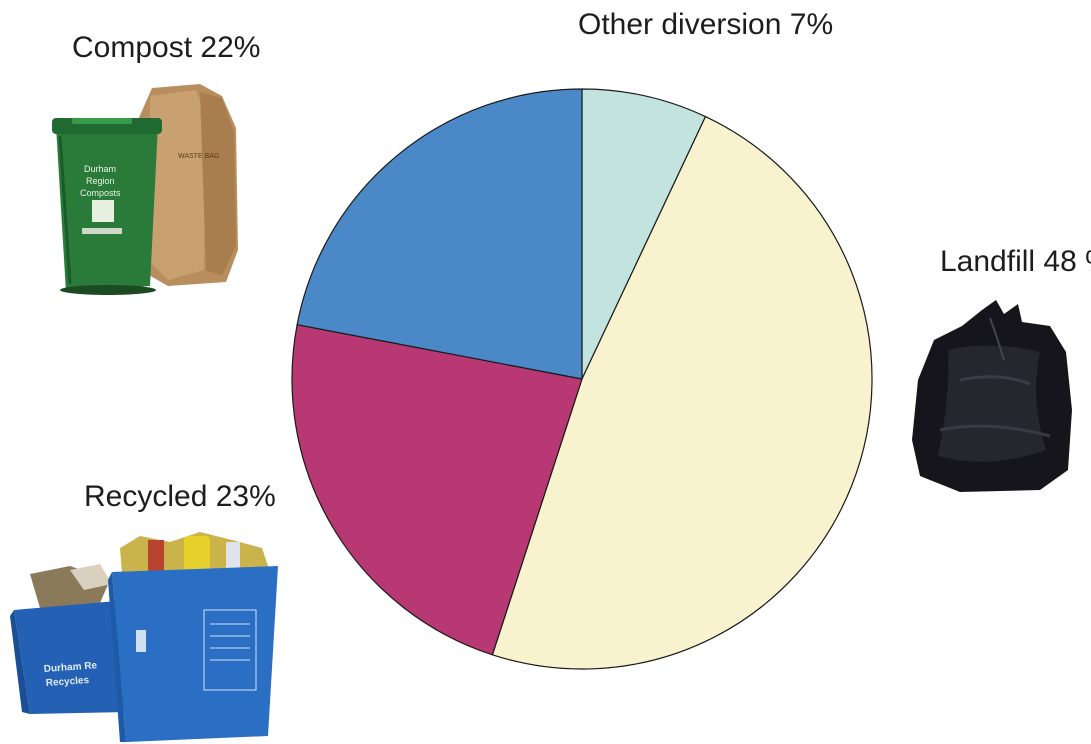 The image size is (1091, 744). I want to click on svg-text: Composts, so click(100, 193).